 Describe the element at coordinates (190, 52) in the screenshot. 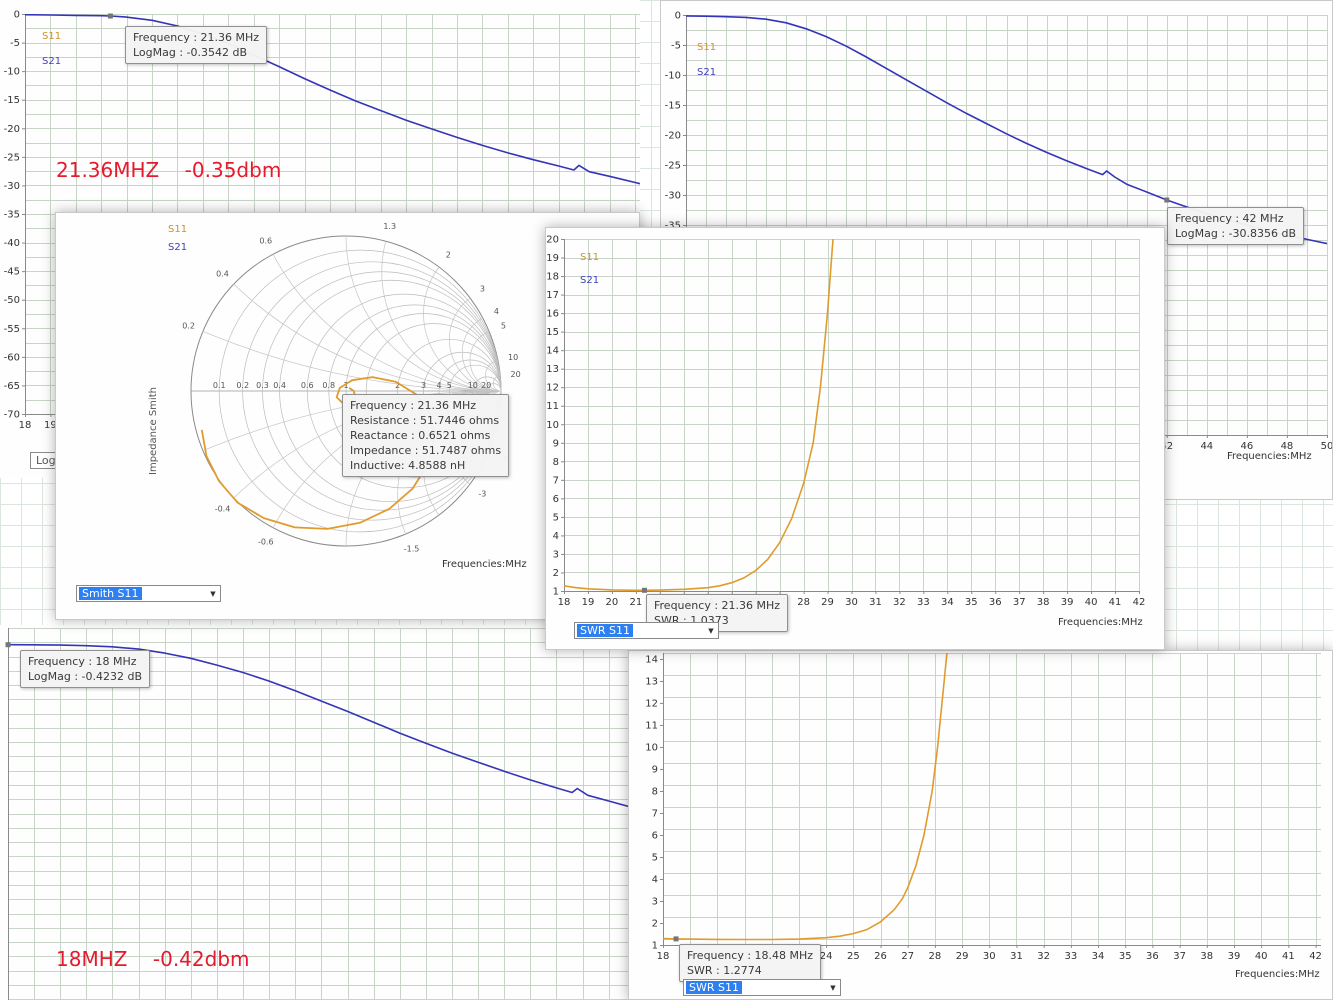

I see `tooltip-line: LogMag : -0.3542 dB` at that location.